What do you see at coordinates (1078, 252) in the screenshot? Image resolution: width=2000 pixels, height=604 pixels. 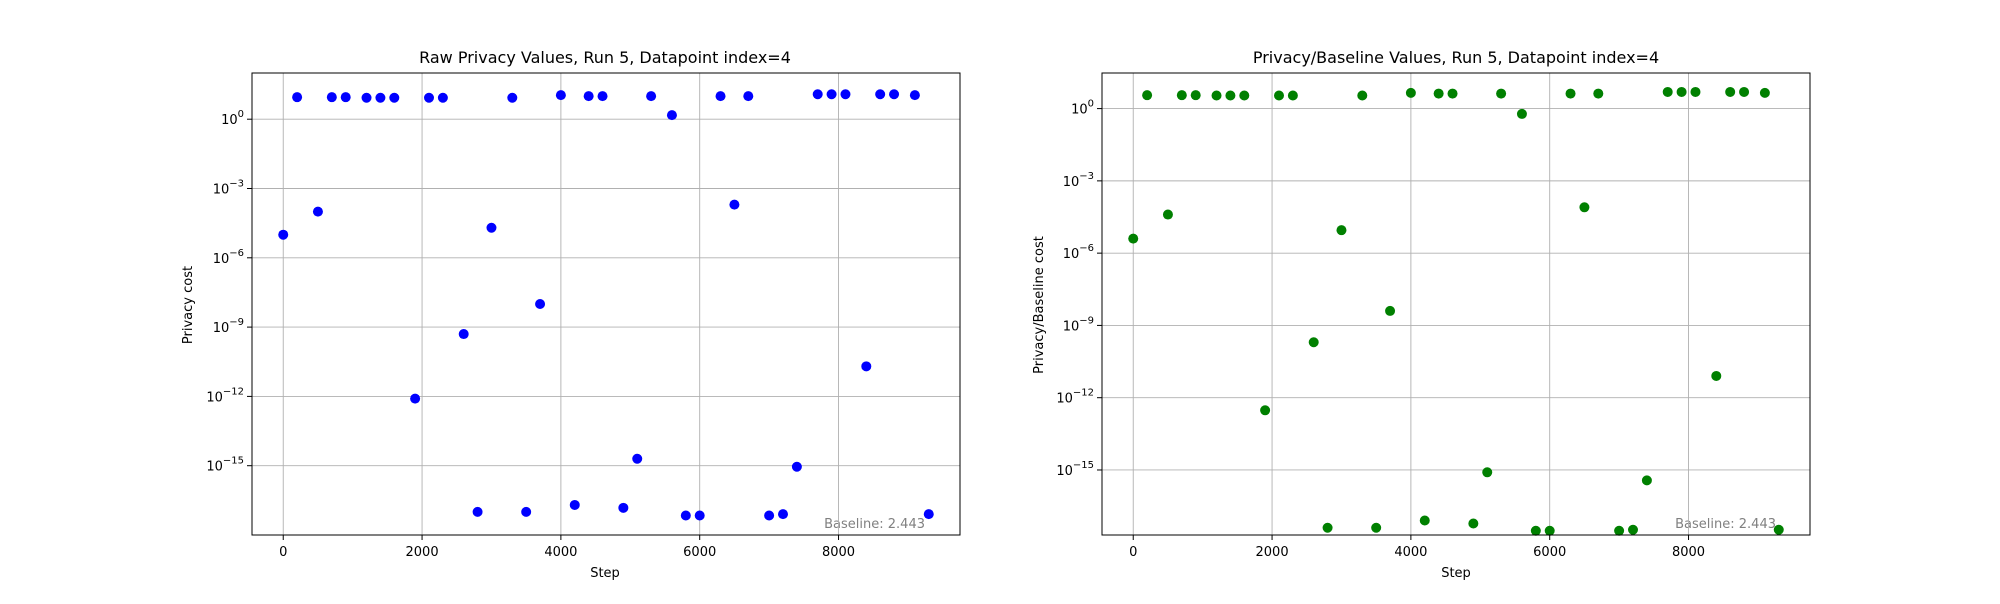 I see `y-tick-label: 10⁻⁶` at bounding box center [1078, 252].